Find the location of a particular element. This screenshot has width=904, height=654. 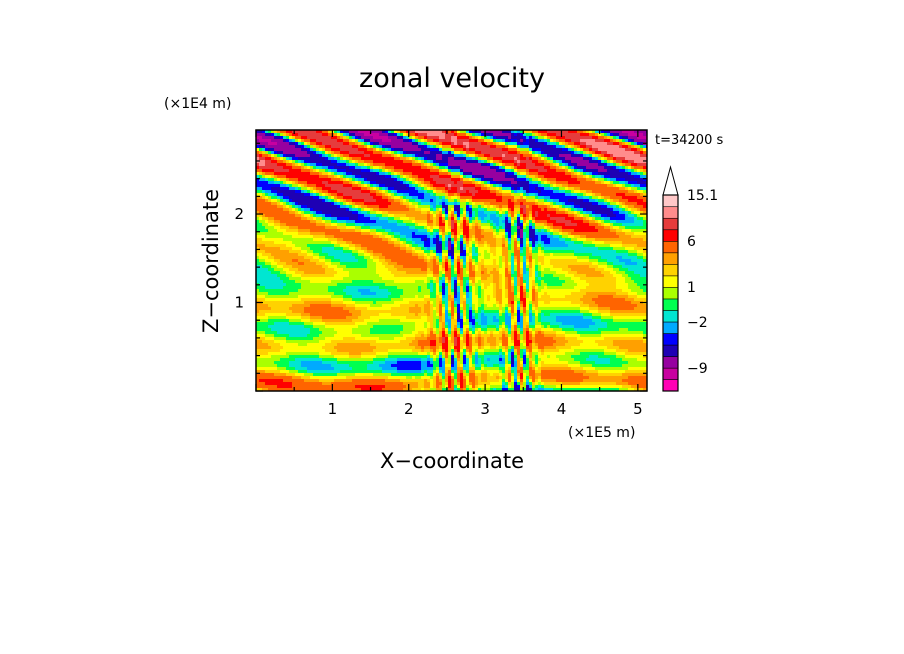

x-axis-unit: (×1E5 m) is located at coordinates (601, 433).